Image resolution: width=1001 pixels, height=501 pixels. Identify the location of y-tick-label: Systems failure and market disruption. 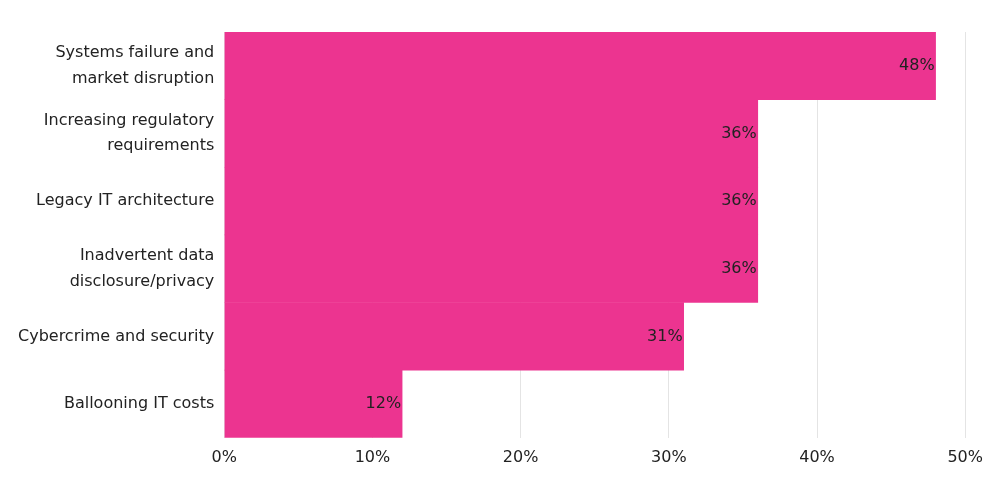
(135, 64).